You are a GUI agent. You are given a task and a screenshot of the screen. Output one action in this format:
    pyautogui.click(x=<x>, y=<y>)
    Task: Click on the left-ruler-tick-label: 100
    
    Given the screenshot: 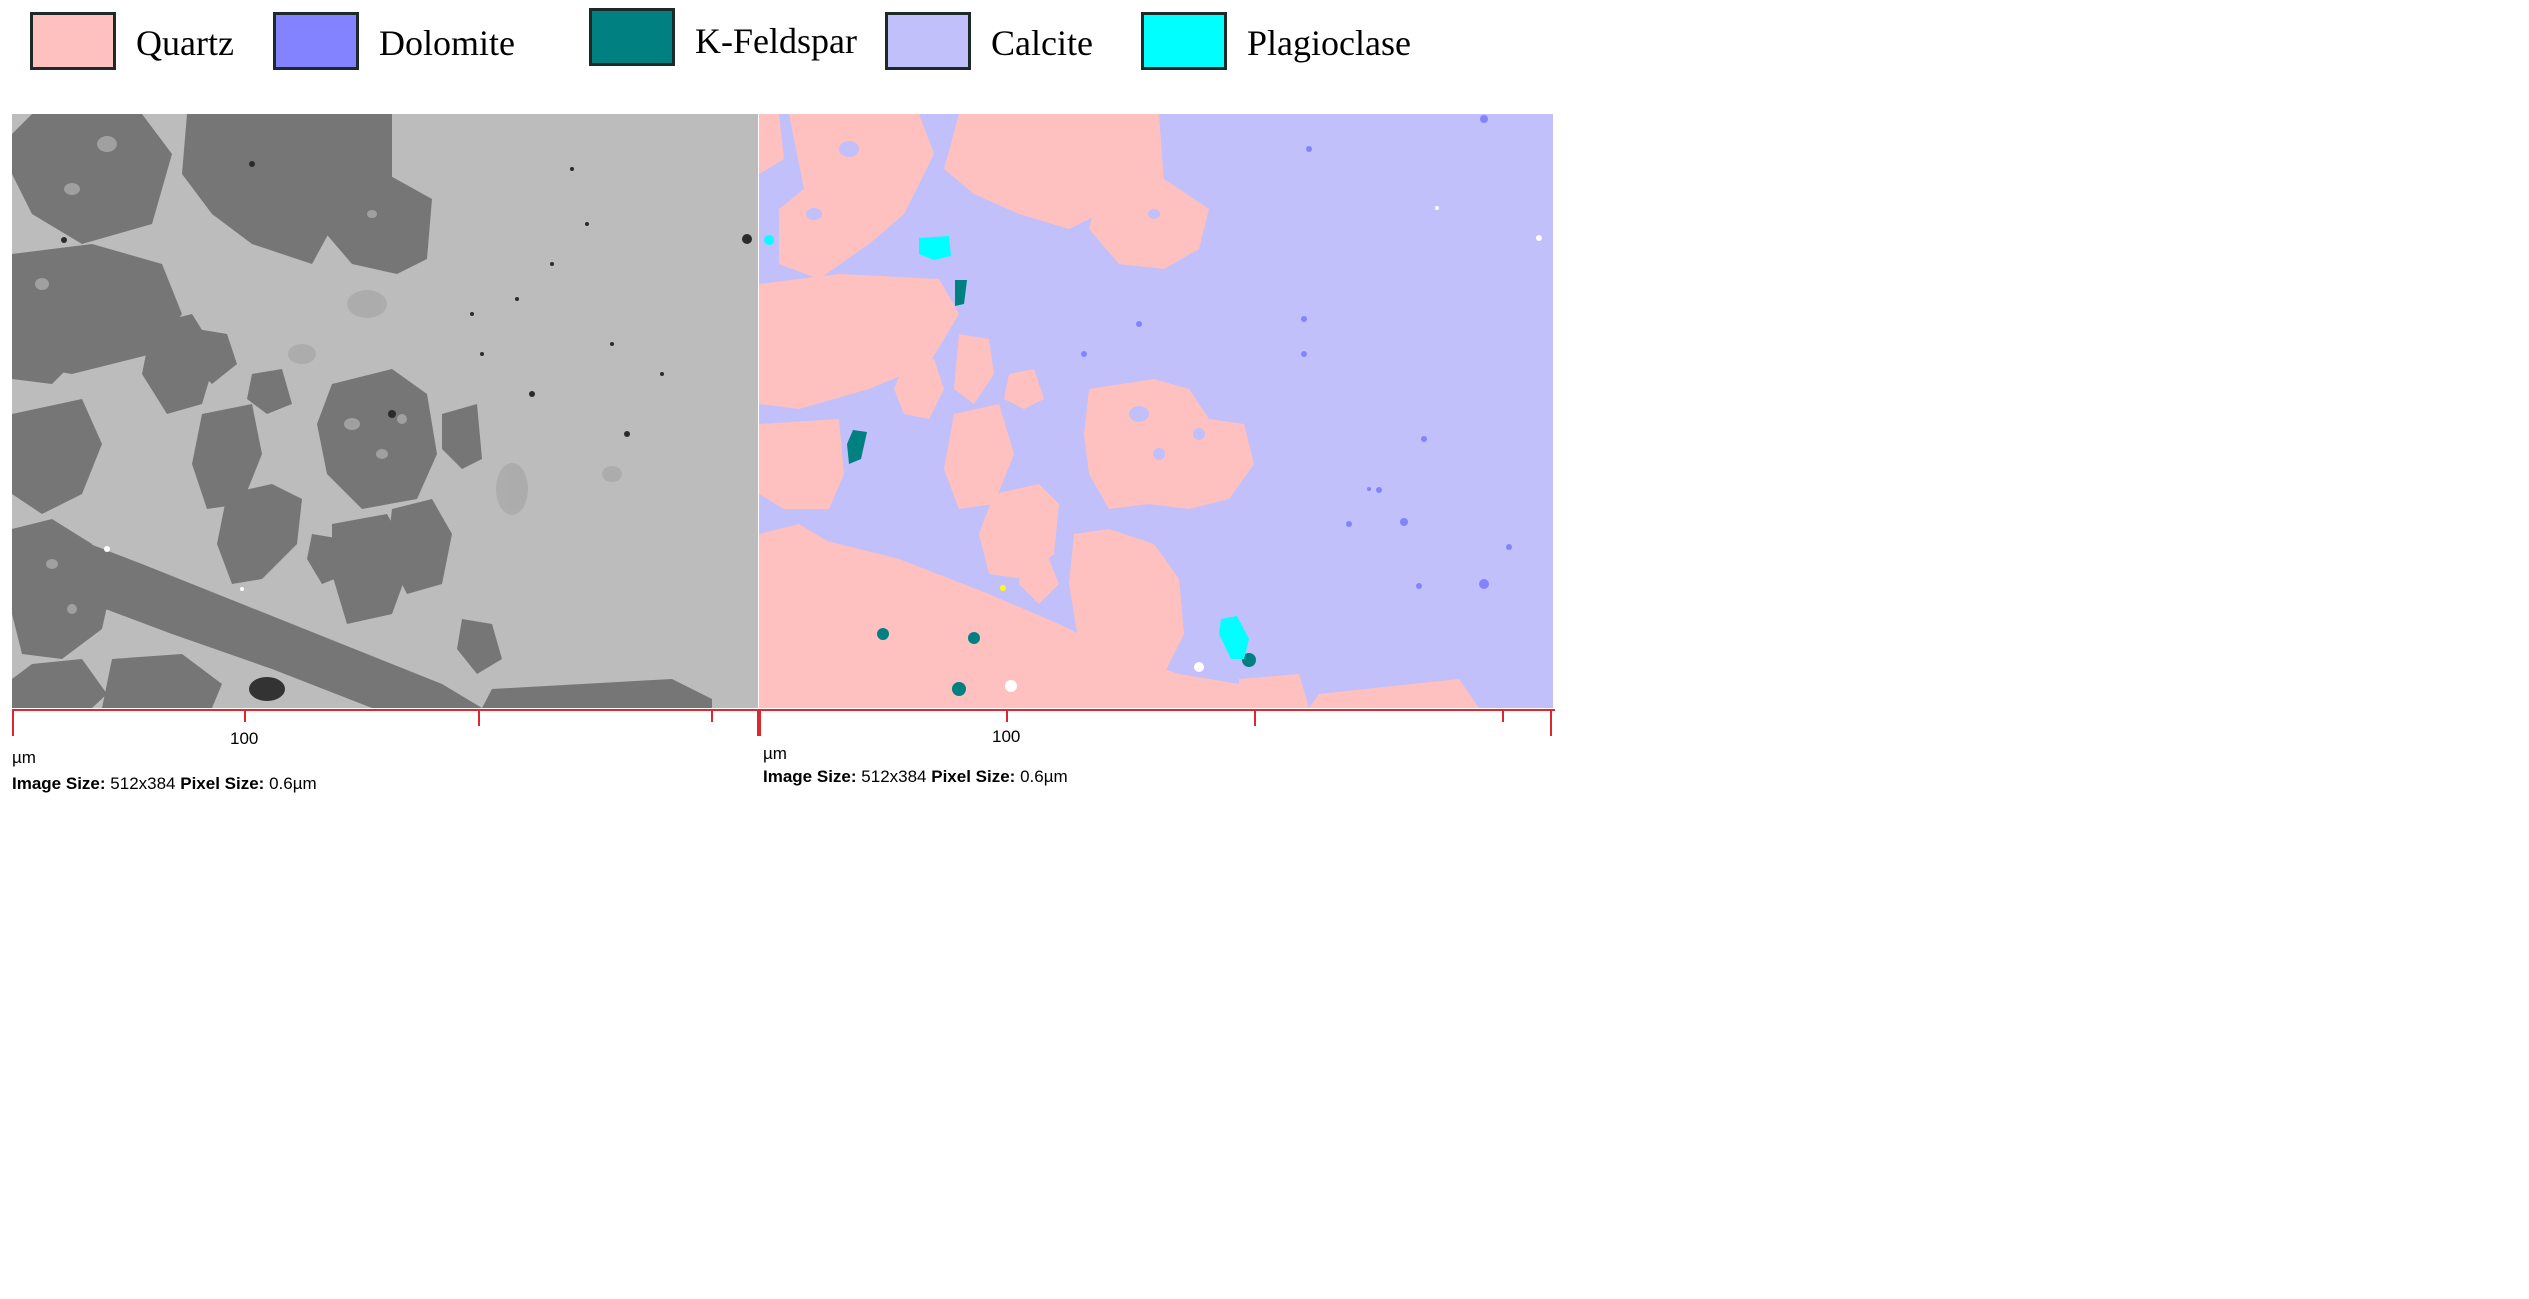 What is the action you would take?
    pyautogui.click(x=244, y=738)
    